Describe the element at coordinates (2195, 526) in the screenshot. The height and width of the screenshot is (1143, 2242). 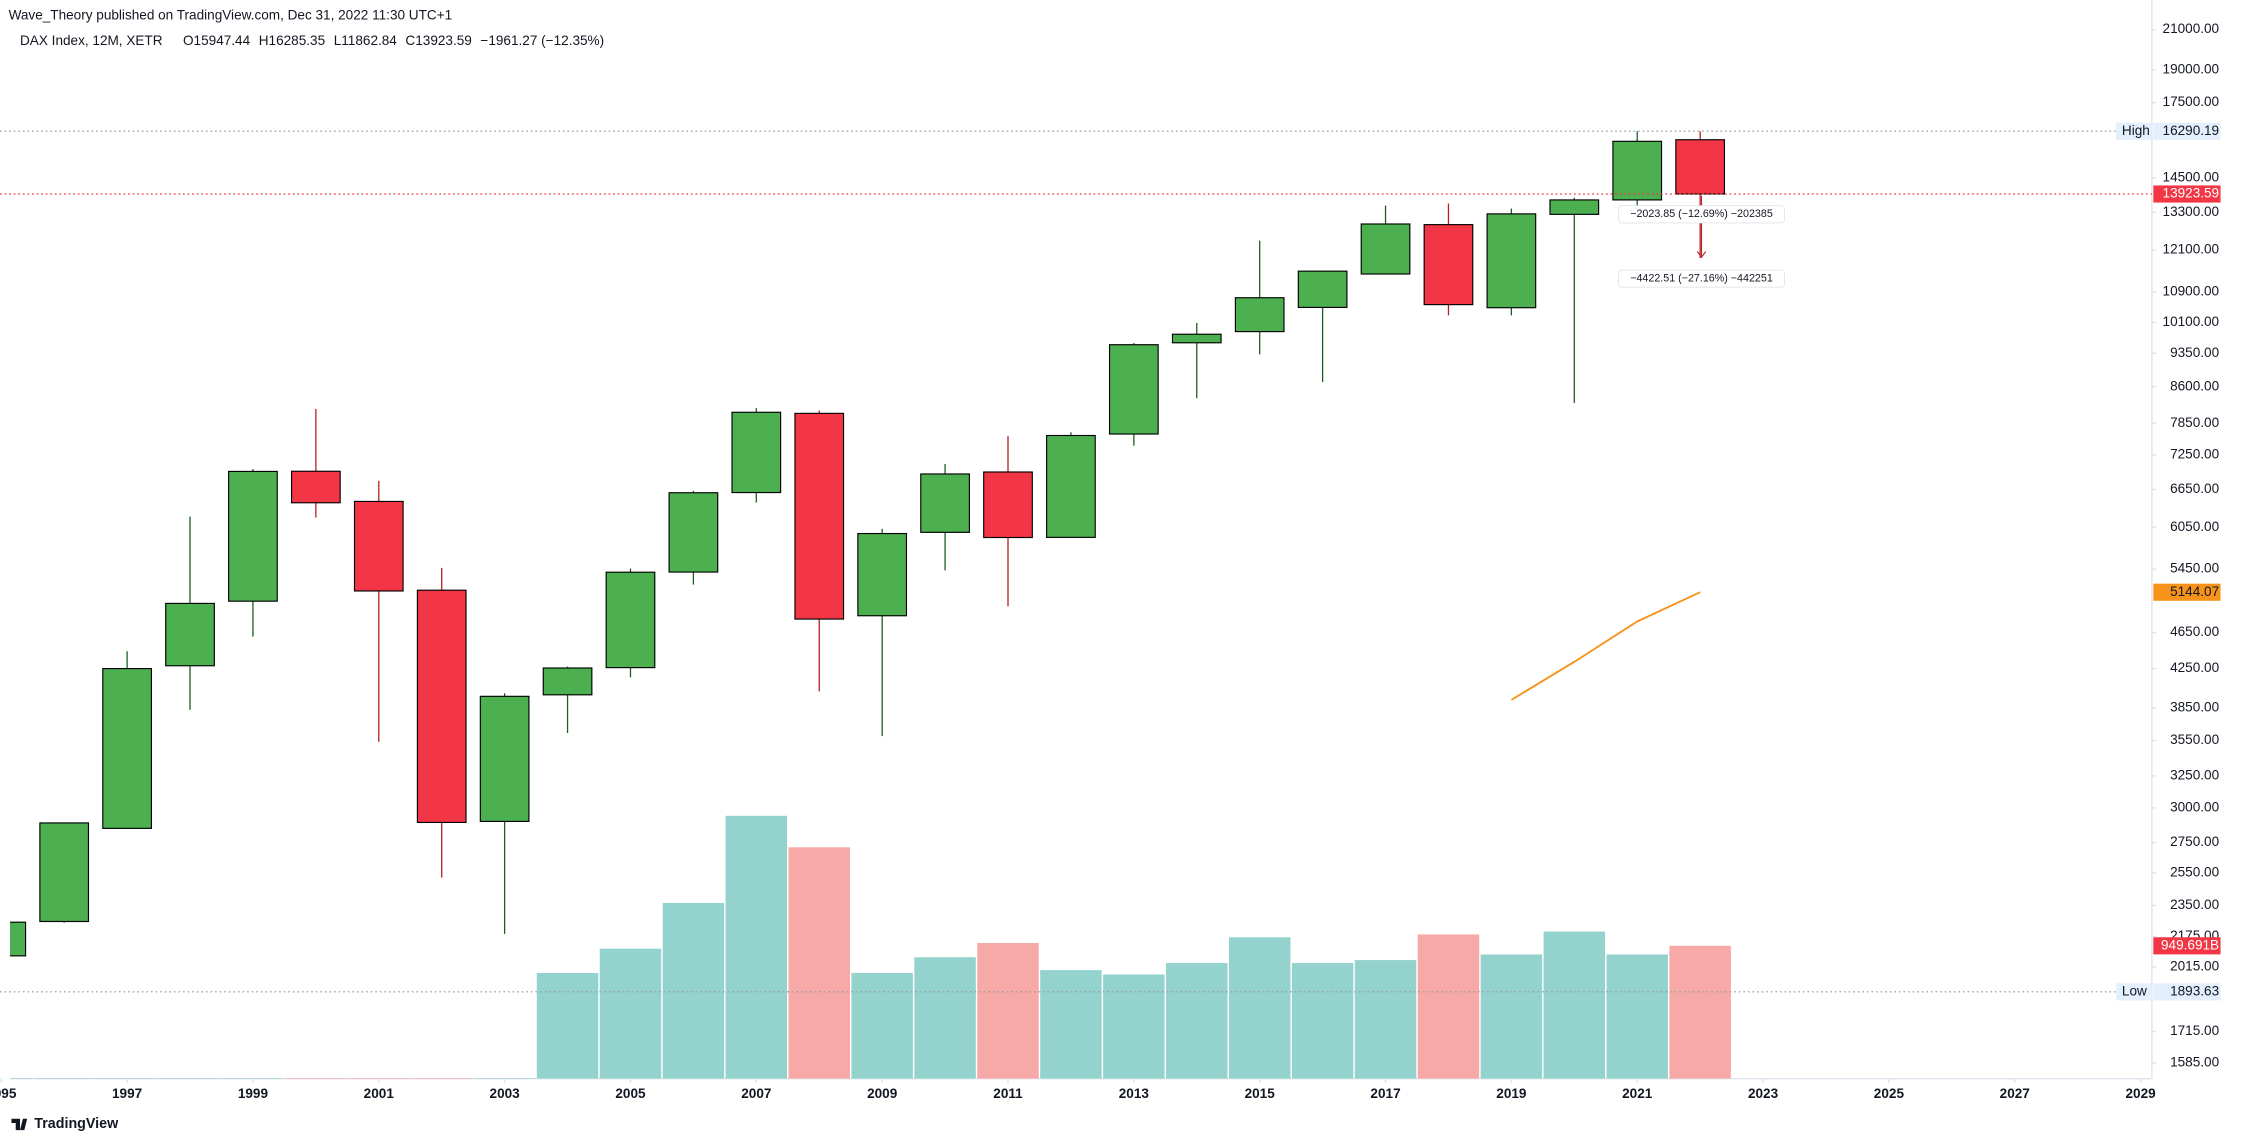
I see `y-tick-label: 6050.00` at that location.